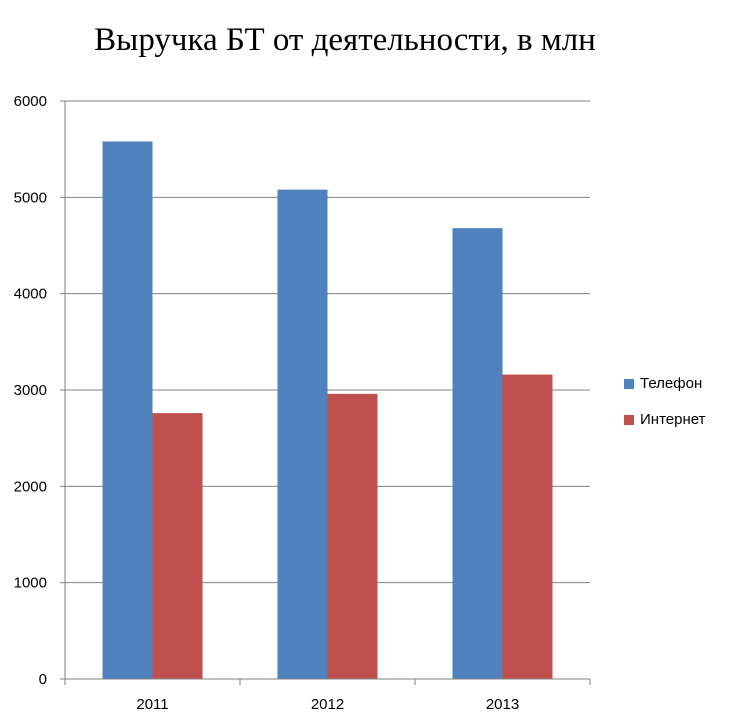 The height and width of the screenshot is (724, 730). I want to click on x-axis-tick-labels: 2011 2012 2013, so click(327, 704).